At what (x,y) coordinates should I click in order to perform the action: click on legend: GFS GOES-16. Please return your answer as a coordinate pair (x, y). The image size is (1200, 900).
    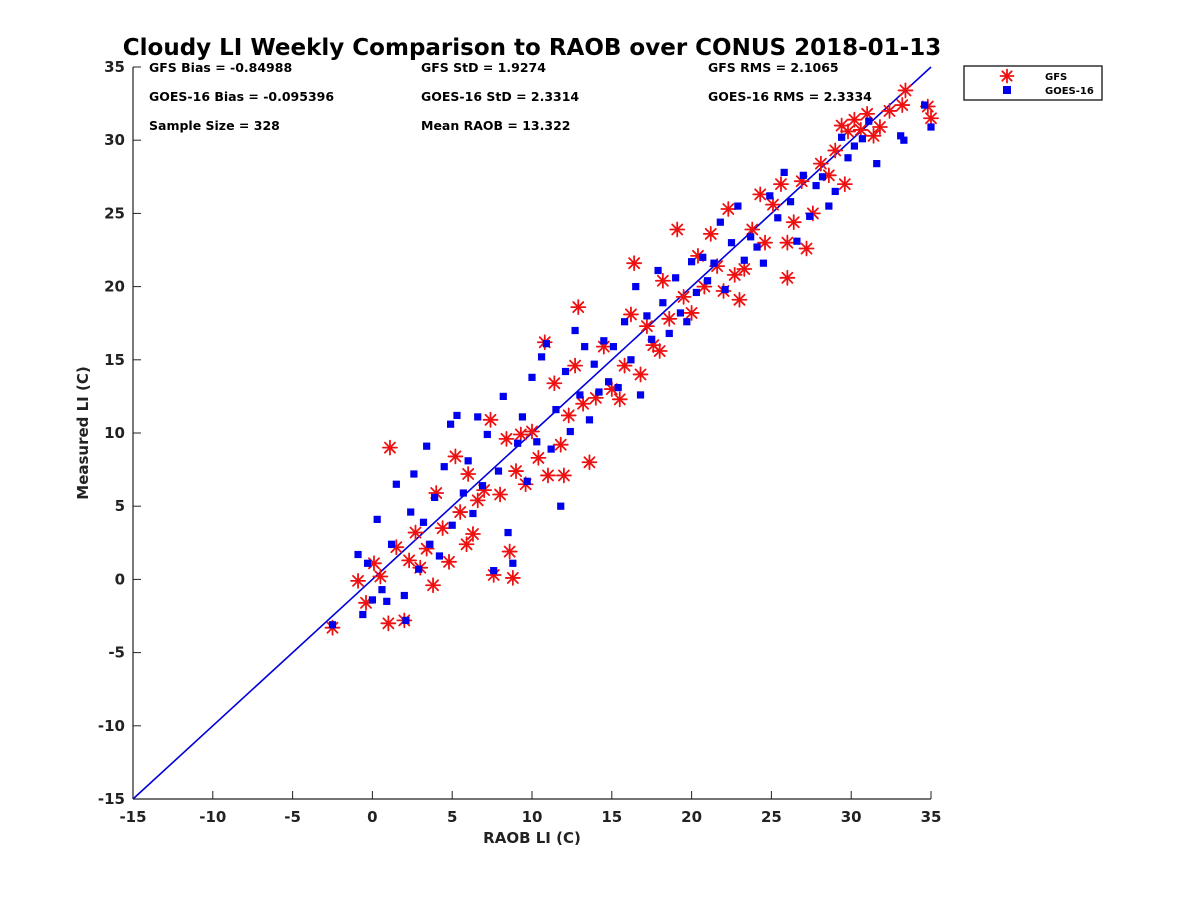
    Looking at the image, I should click on (1033, 83).